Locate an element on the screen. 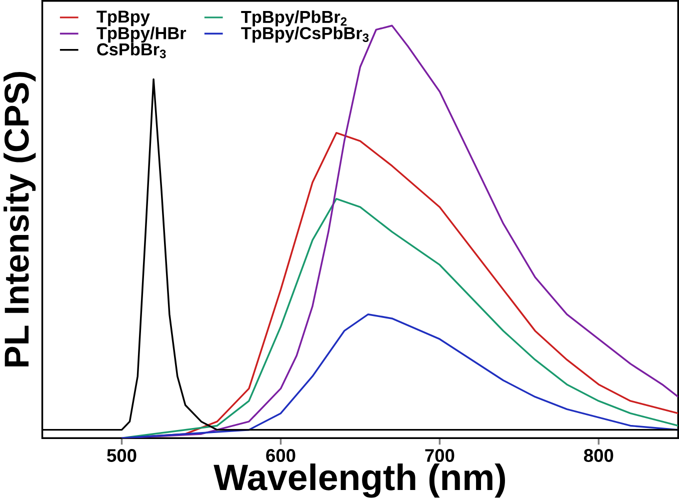  x-axis-title: Wavelength (nm) is located at coordinates (359, 480).